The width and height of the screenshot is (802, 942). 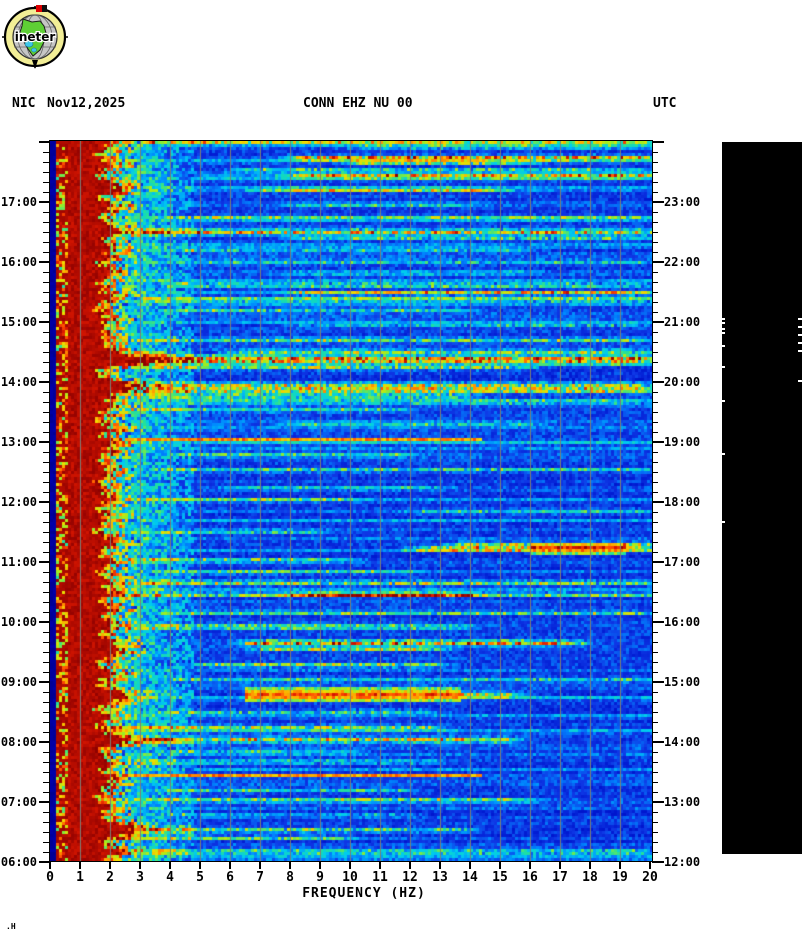 I want to click on x-axis-label: 1, so click(x=80, y=877).